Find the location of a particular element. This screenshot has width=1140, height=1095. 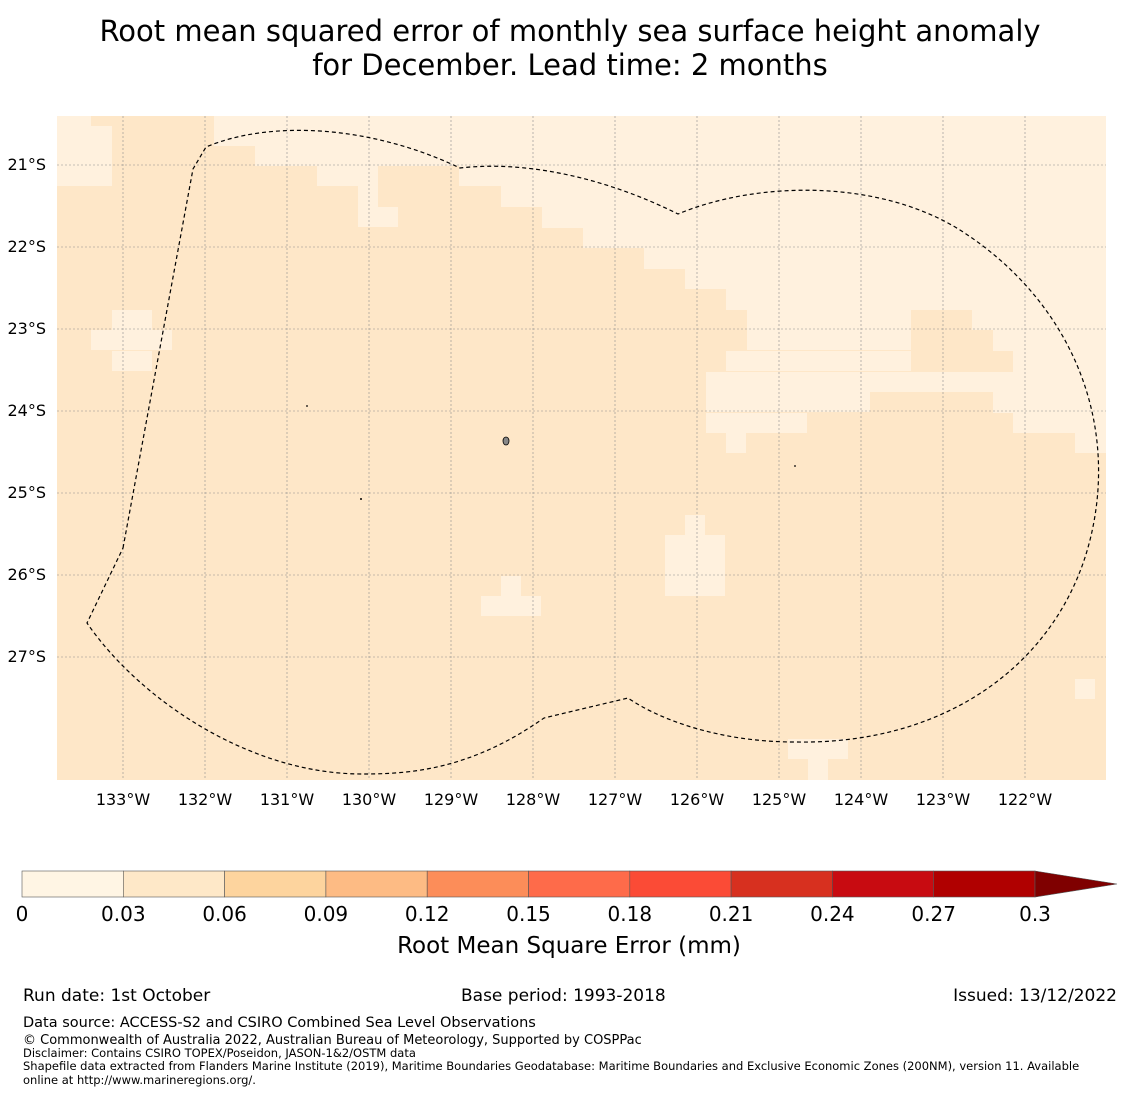

colorbar-label: Root Mean Square Error (mm) is located at coordinates (569, 946).